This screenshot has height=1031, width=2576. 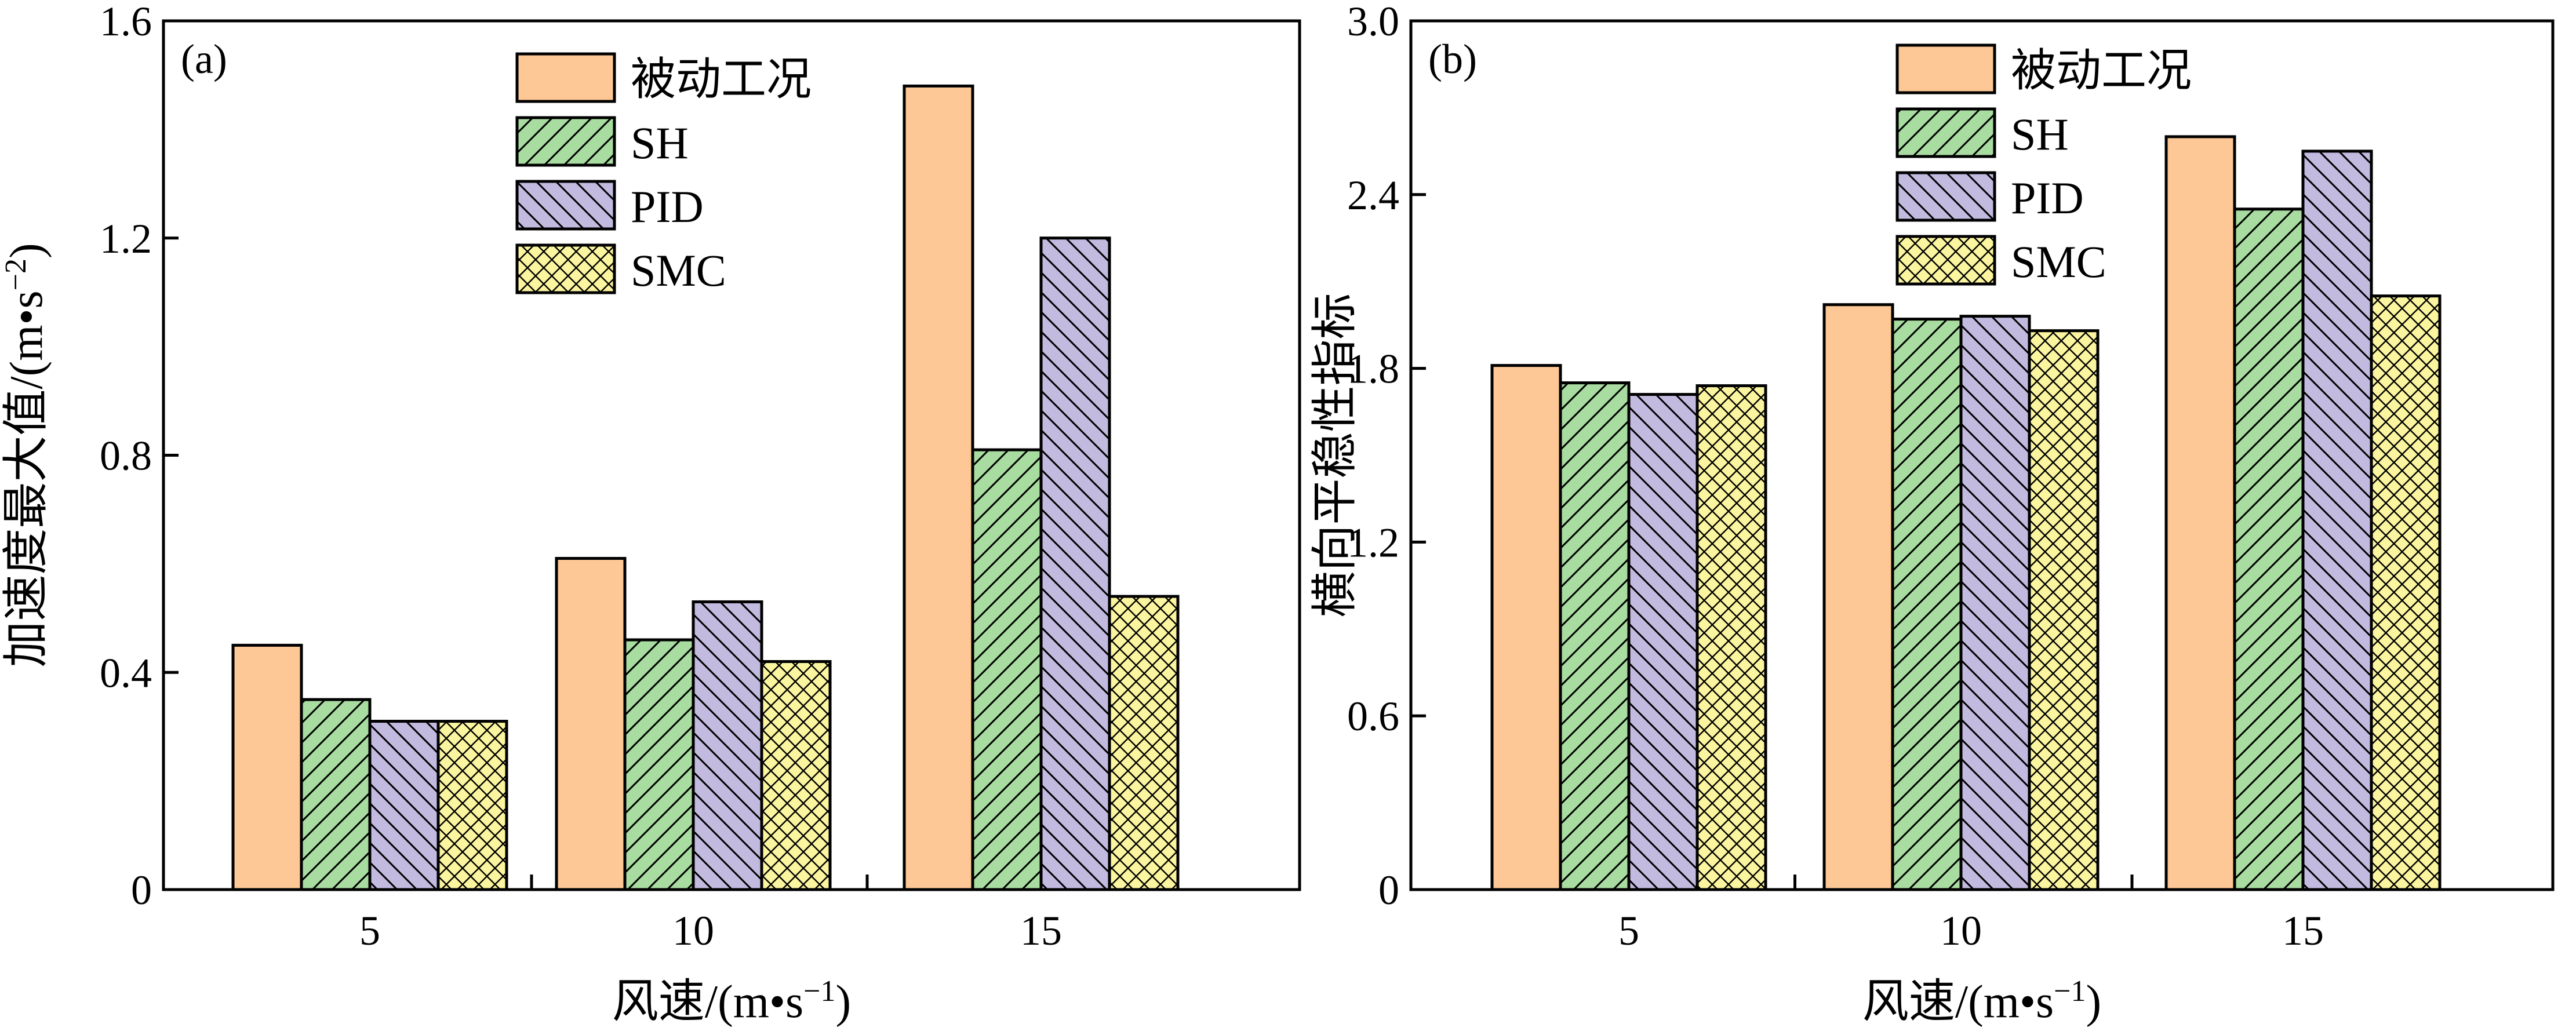 I want to click on y-tick-label: 0.8, so click(x=126, y=456).